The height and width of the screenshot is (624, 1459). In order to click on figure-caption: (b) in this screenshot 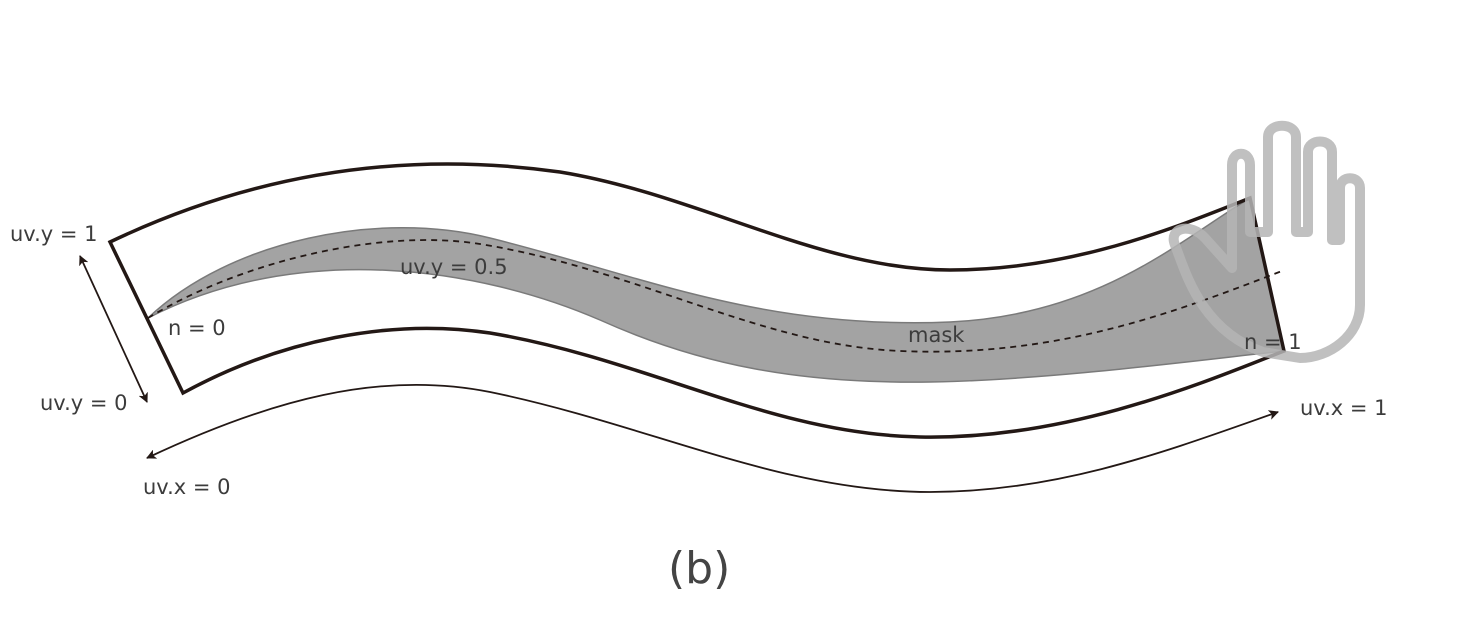, I will do `click(699, 568)`.